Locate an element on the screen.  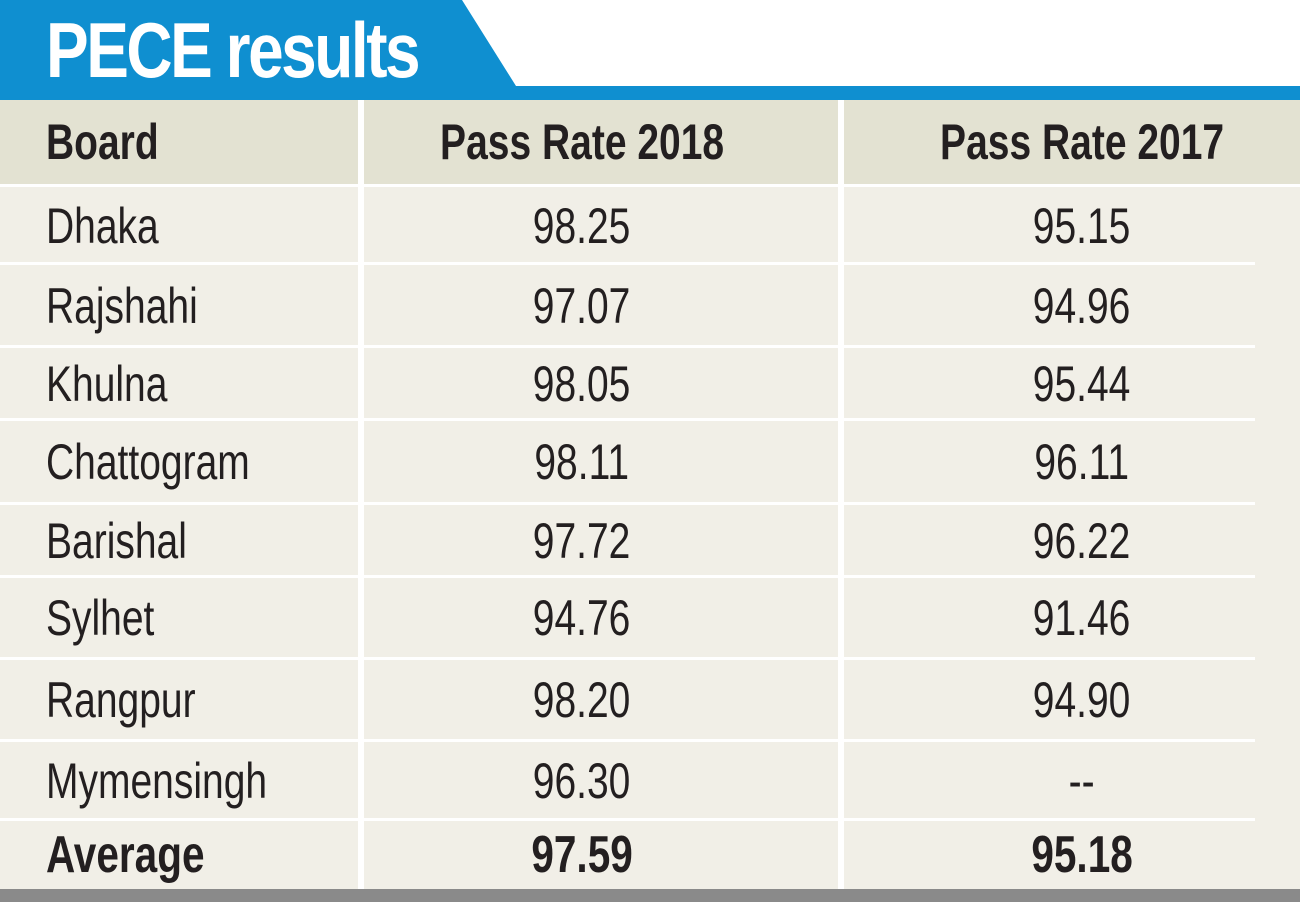
board-name: Barishal is located at coordinates (116, 540).